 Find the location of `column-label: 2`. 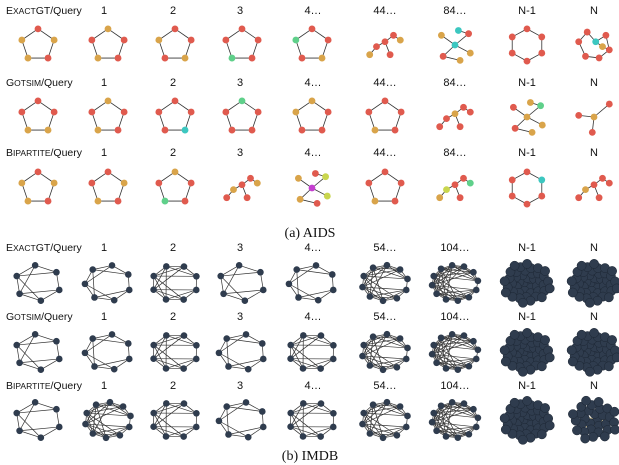

column-label: 2 is located at coordinates (173, 386).